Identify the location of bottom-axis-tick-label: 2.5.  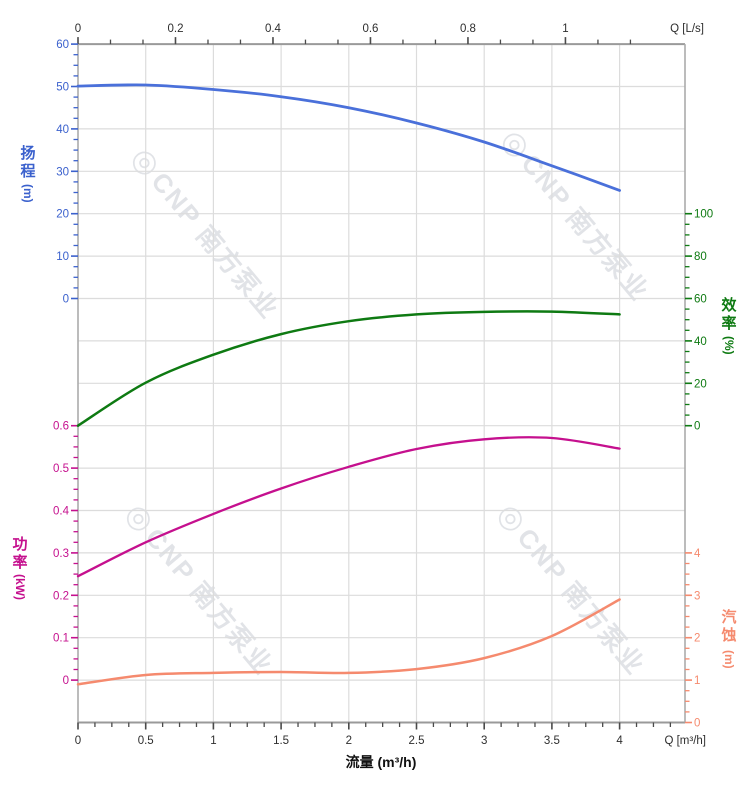
(417, 741).